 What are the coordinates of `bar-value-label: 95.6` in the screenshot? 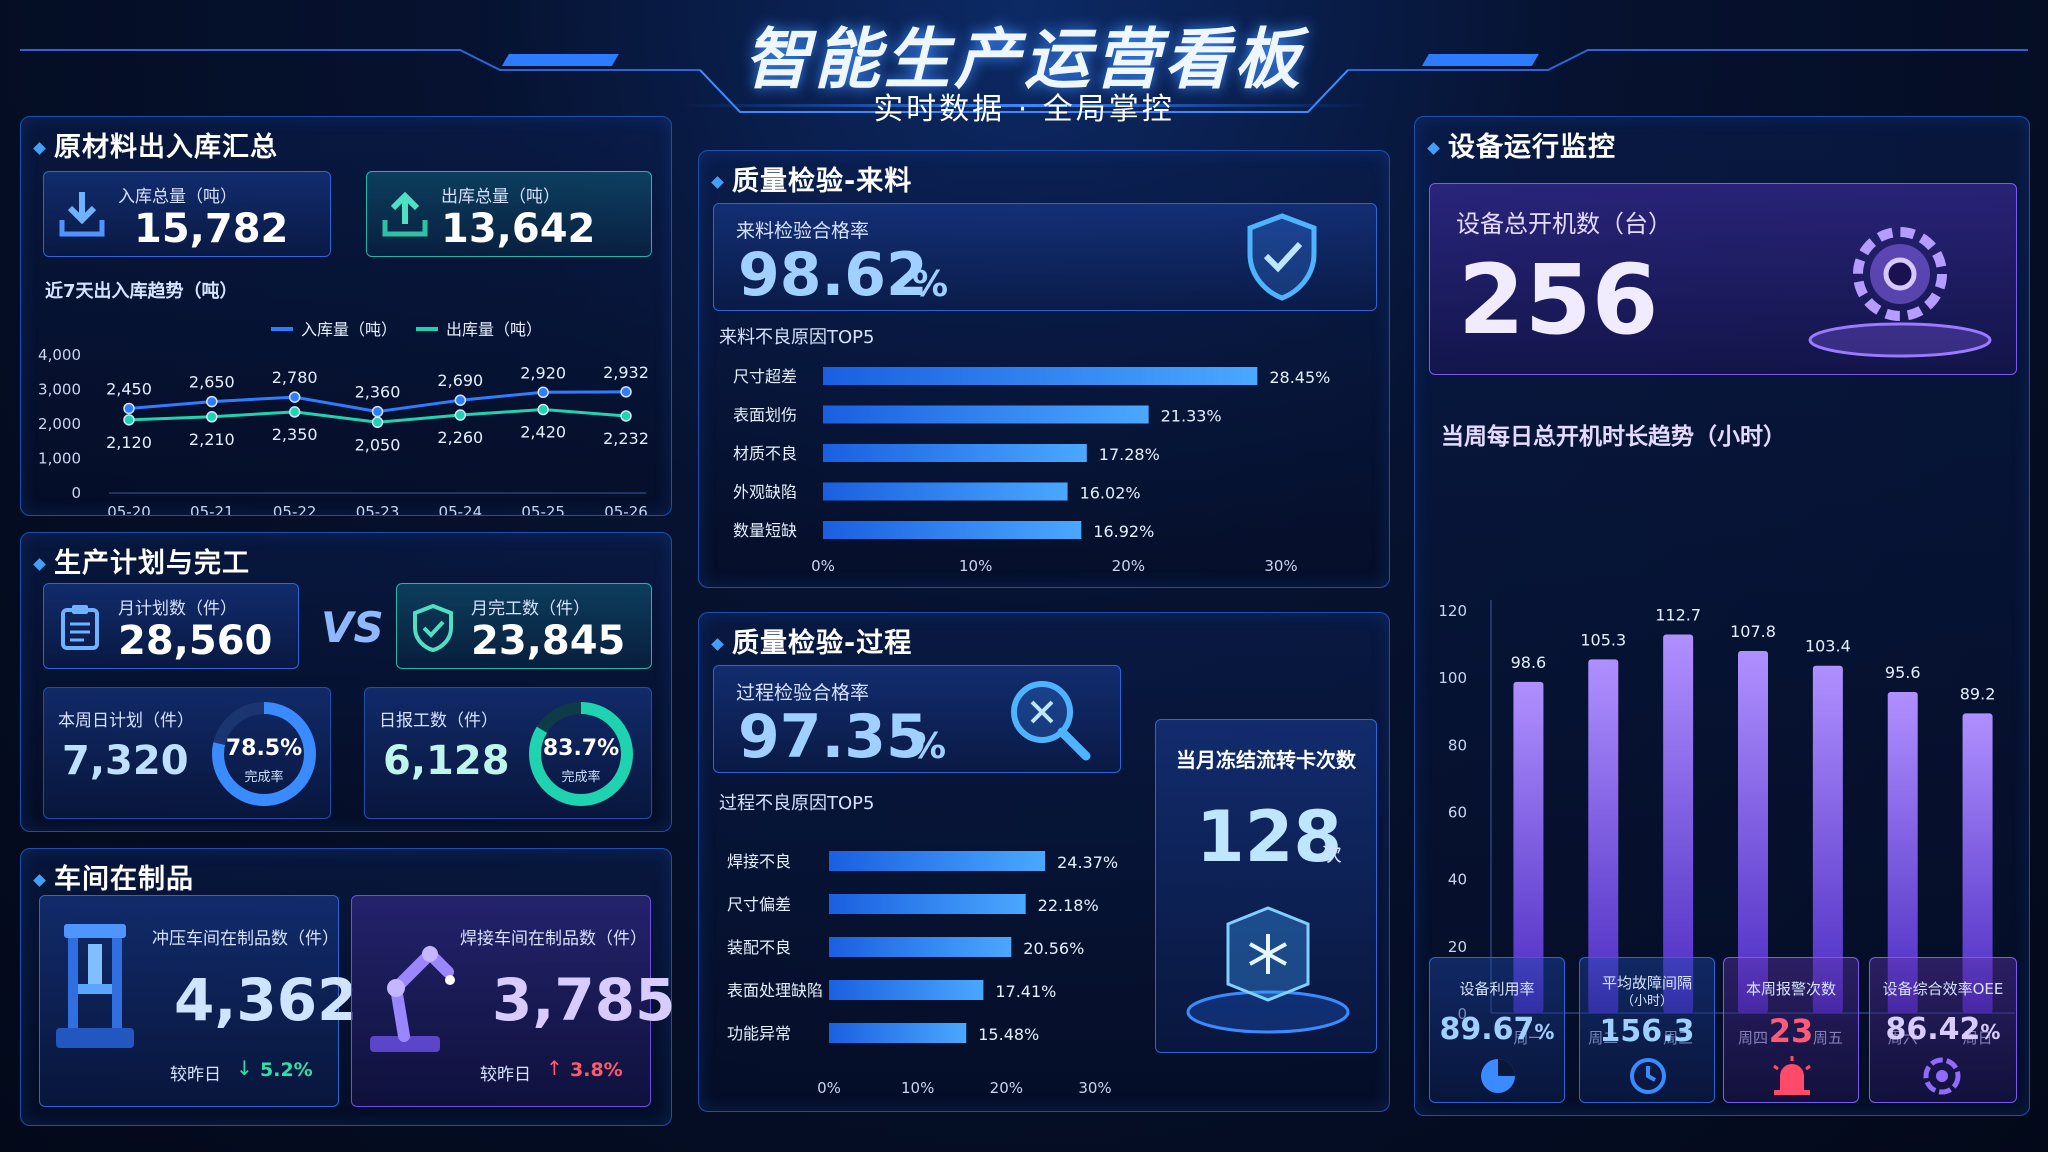 It's located at (1903, 672).